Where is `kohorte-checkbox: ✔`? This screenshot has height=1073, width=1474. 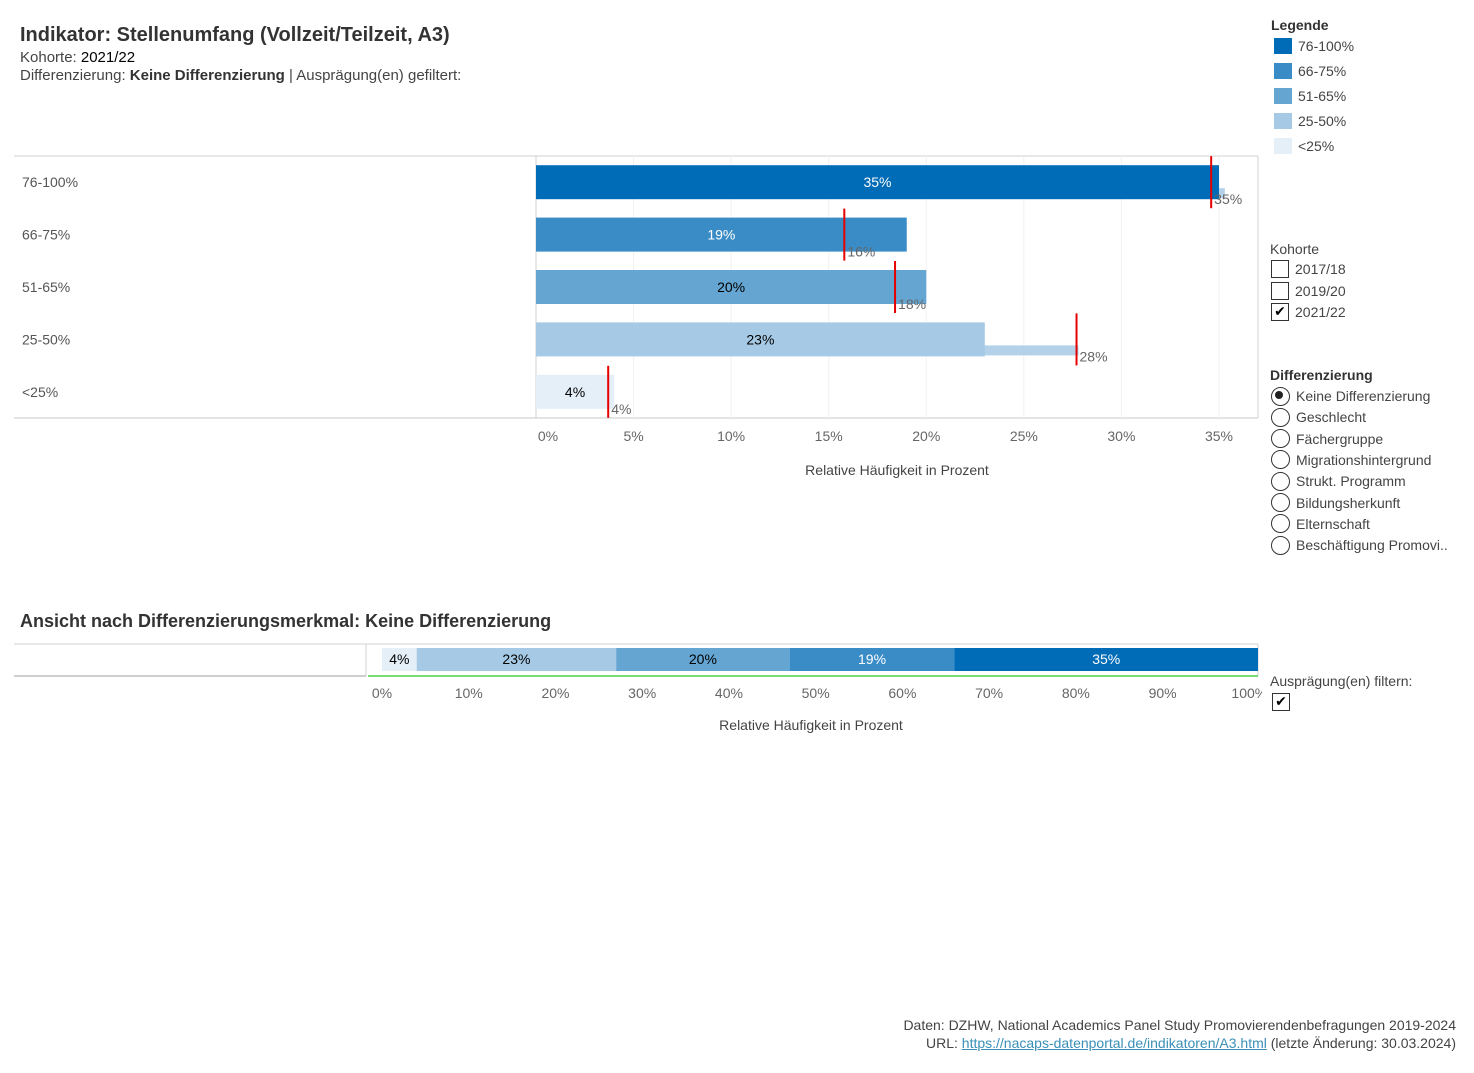
kohorte-checkbox: ✔ is located at coordinates (1280, 312).